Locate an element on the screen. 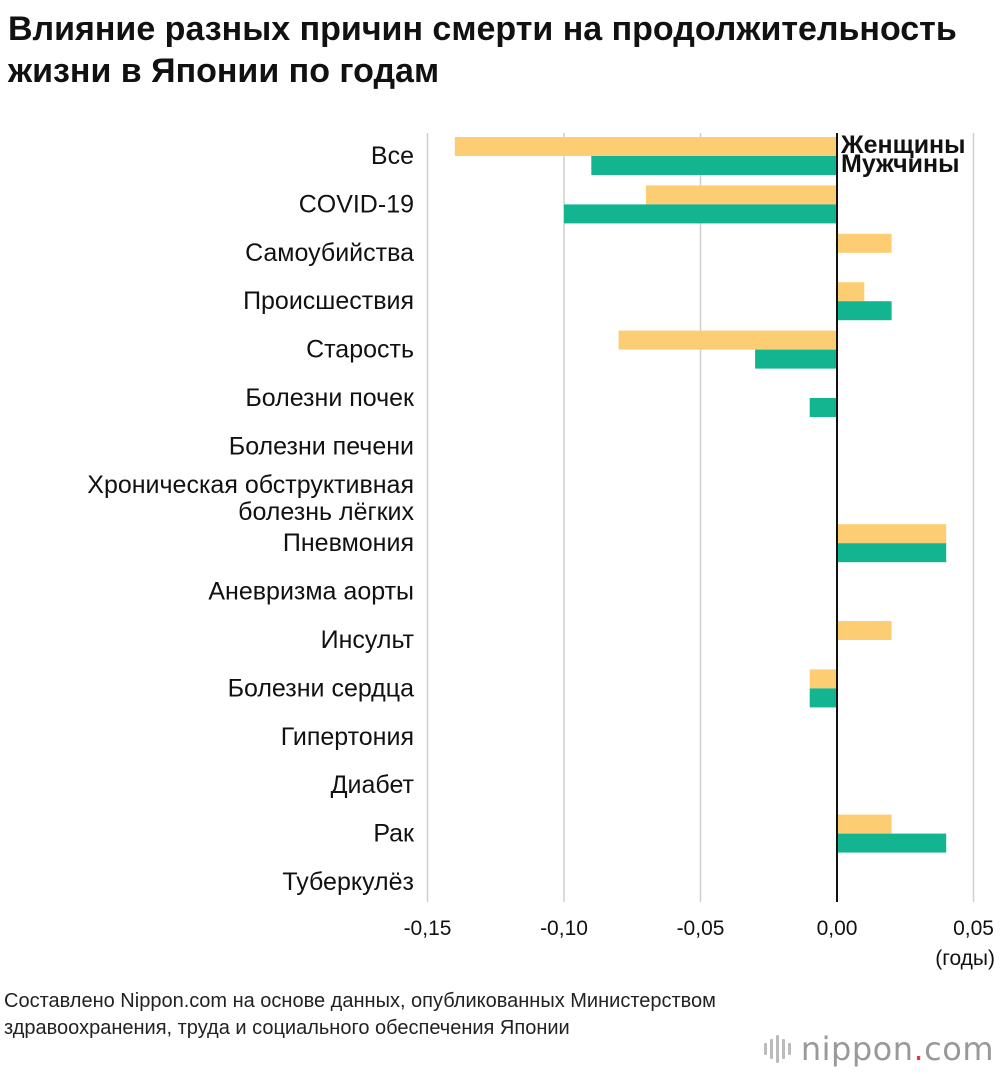 Image resolution: width=1000 pixels, height=1074 pixels. category-label: Все is located at coordinates (392, 156).